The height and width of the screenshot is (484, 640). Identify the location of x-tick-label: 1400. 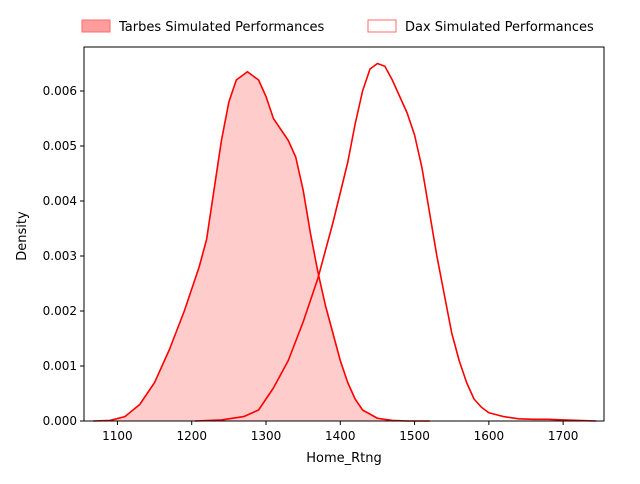
(340, 436).